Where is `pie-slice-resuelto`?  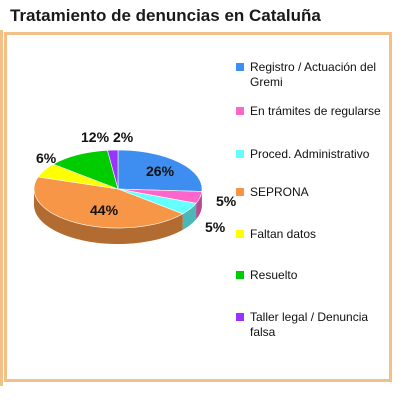 pie-slice-resuelto is located at coordinates (85, 169).